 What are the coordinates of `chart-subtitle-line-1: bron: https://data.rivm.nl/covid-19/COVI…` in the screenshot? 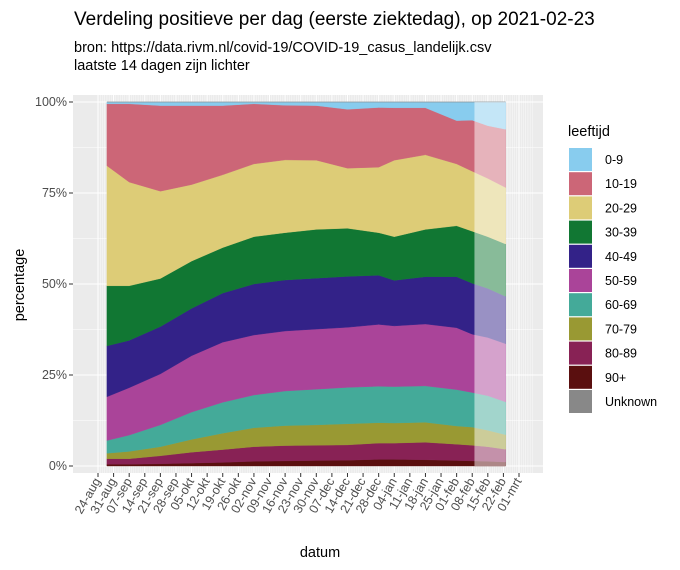 It's located at (283, 48).